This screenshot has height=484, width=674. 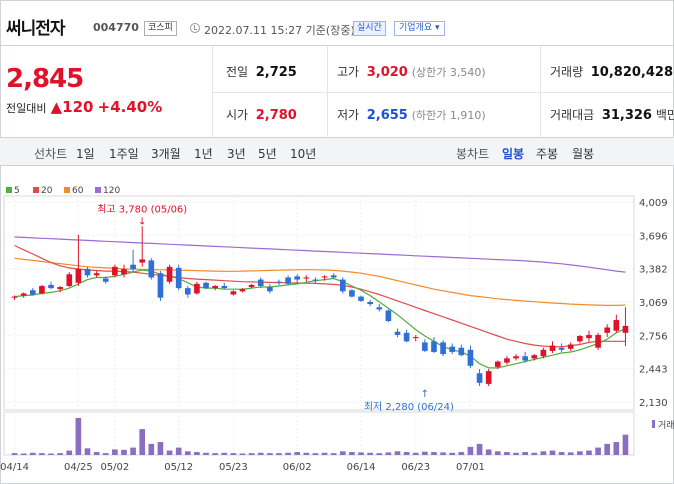 What do you see at coordinates (267, 154) in the screenshot?
I see `period-5y: 5년` at bounding box center [267, 154].